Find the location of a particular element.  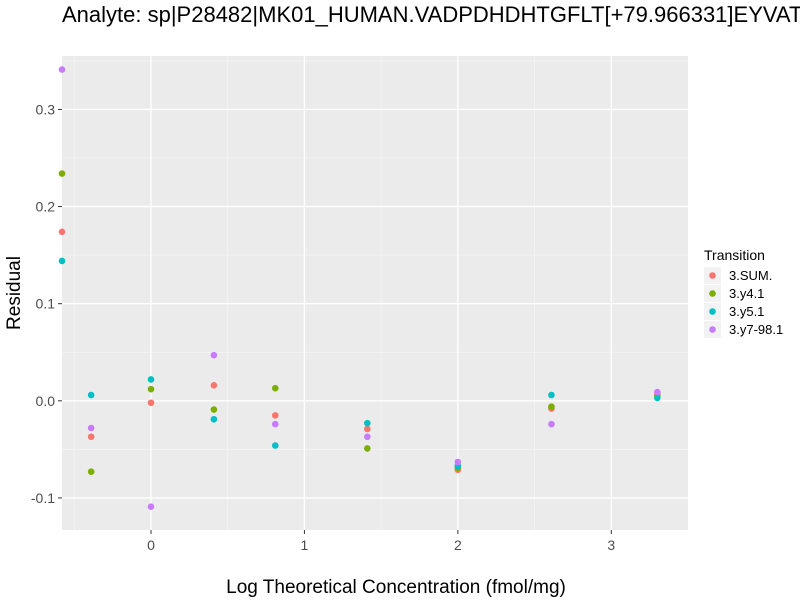

y-tick-label: 0.2 is located at coordinates (46, 207).